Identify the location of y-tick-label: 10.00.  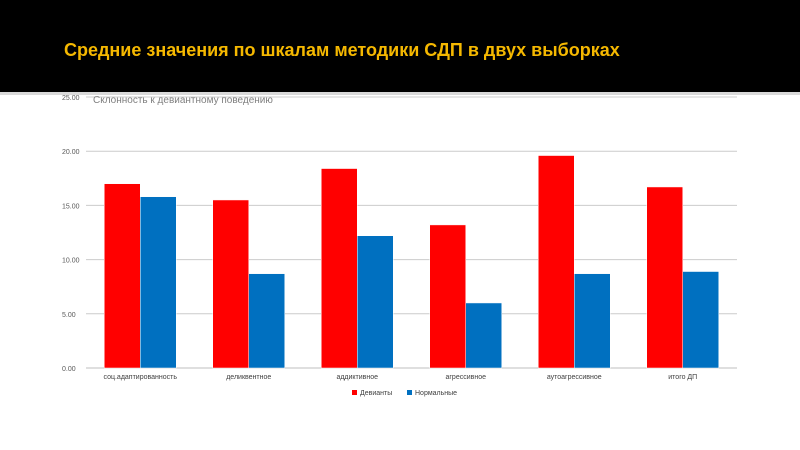
(71, 261).